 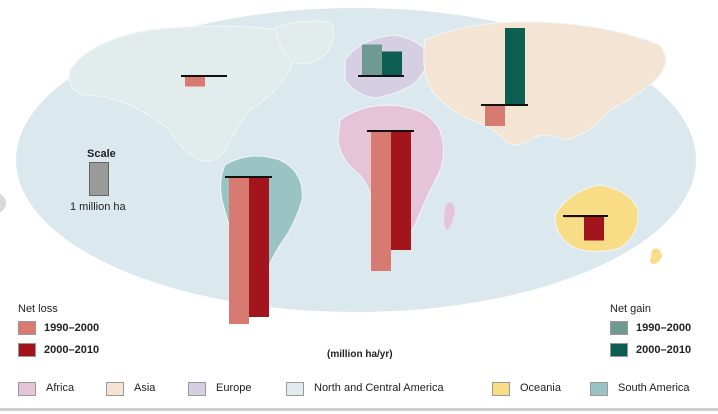 I want to click on madagascar-landmass, so click(x=449, y=216).